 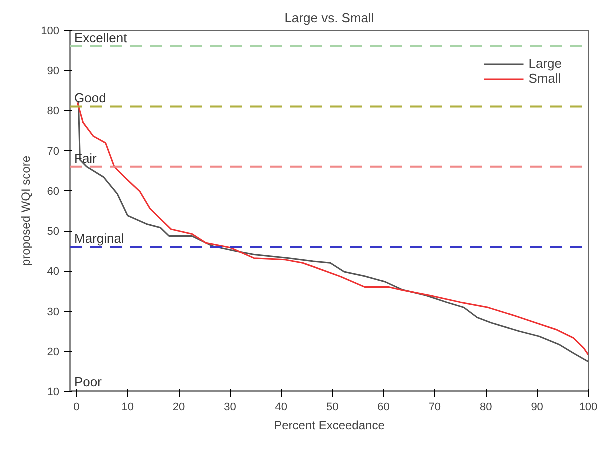 I want to click on x-tick-label: 50, so click(x=332, y=408).